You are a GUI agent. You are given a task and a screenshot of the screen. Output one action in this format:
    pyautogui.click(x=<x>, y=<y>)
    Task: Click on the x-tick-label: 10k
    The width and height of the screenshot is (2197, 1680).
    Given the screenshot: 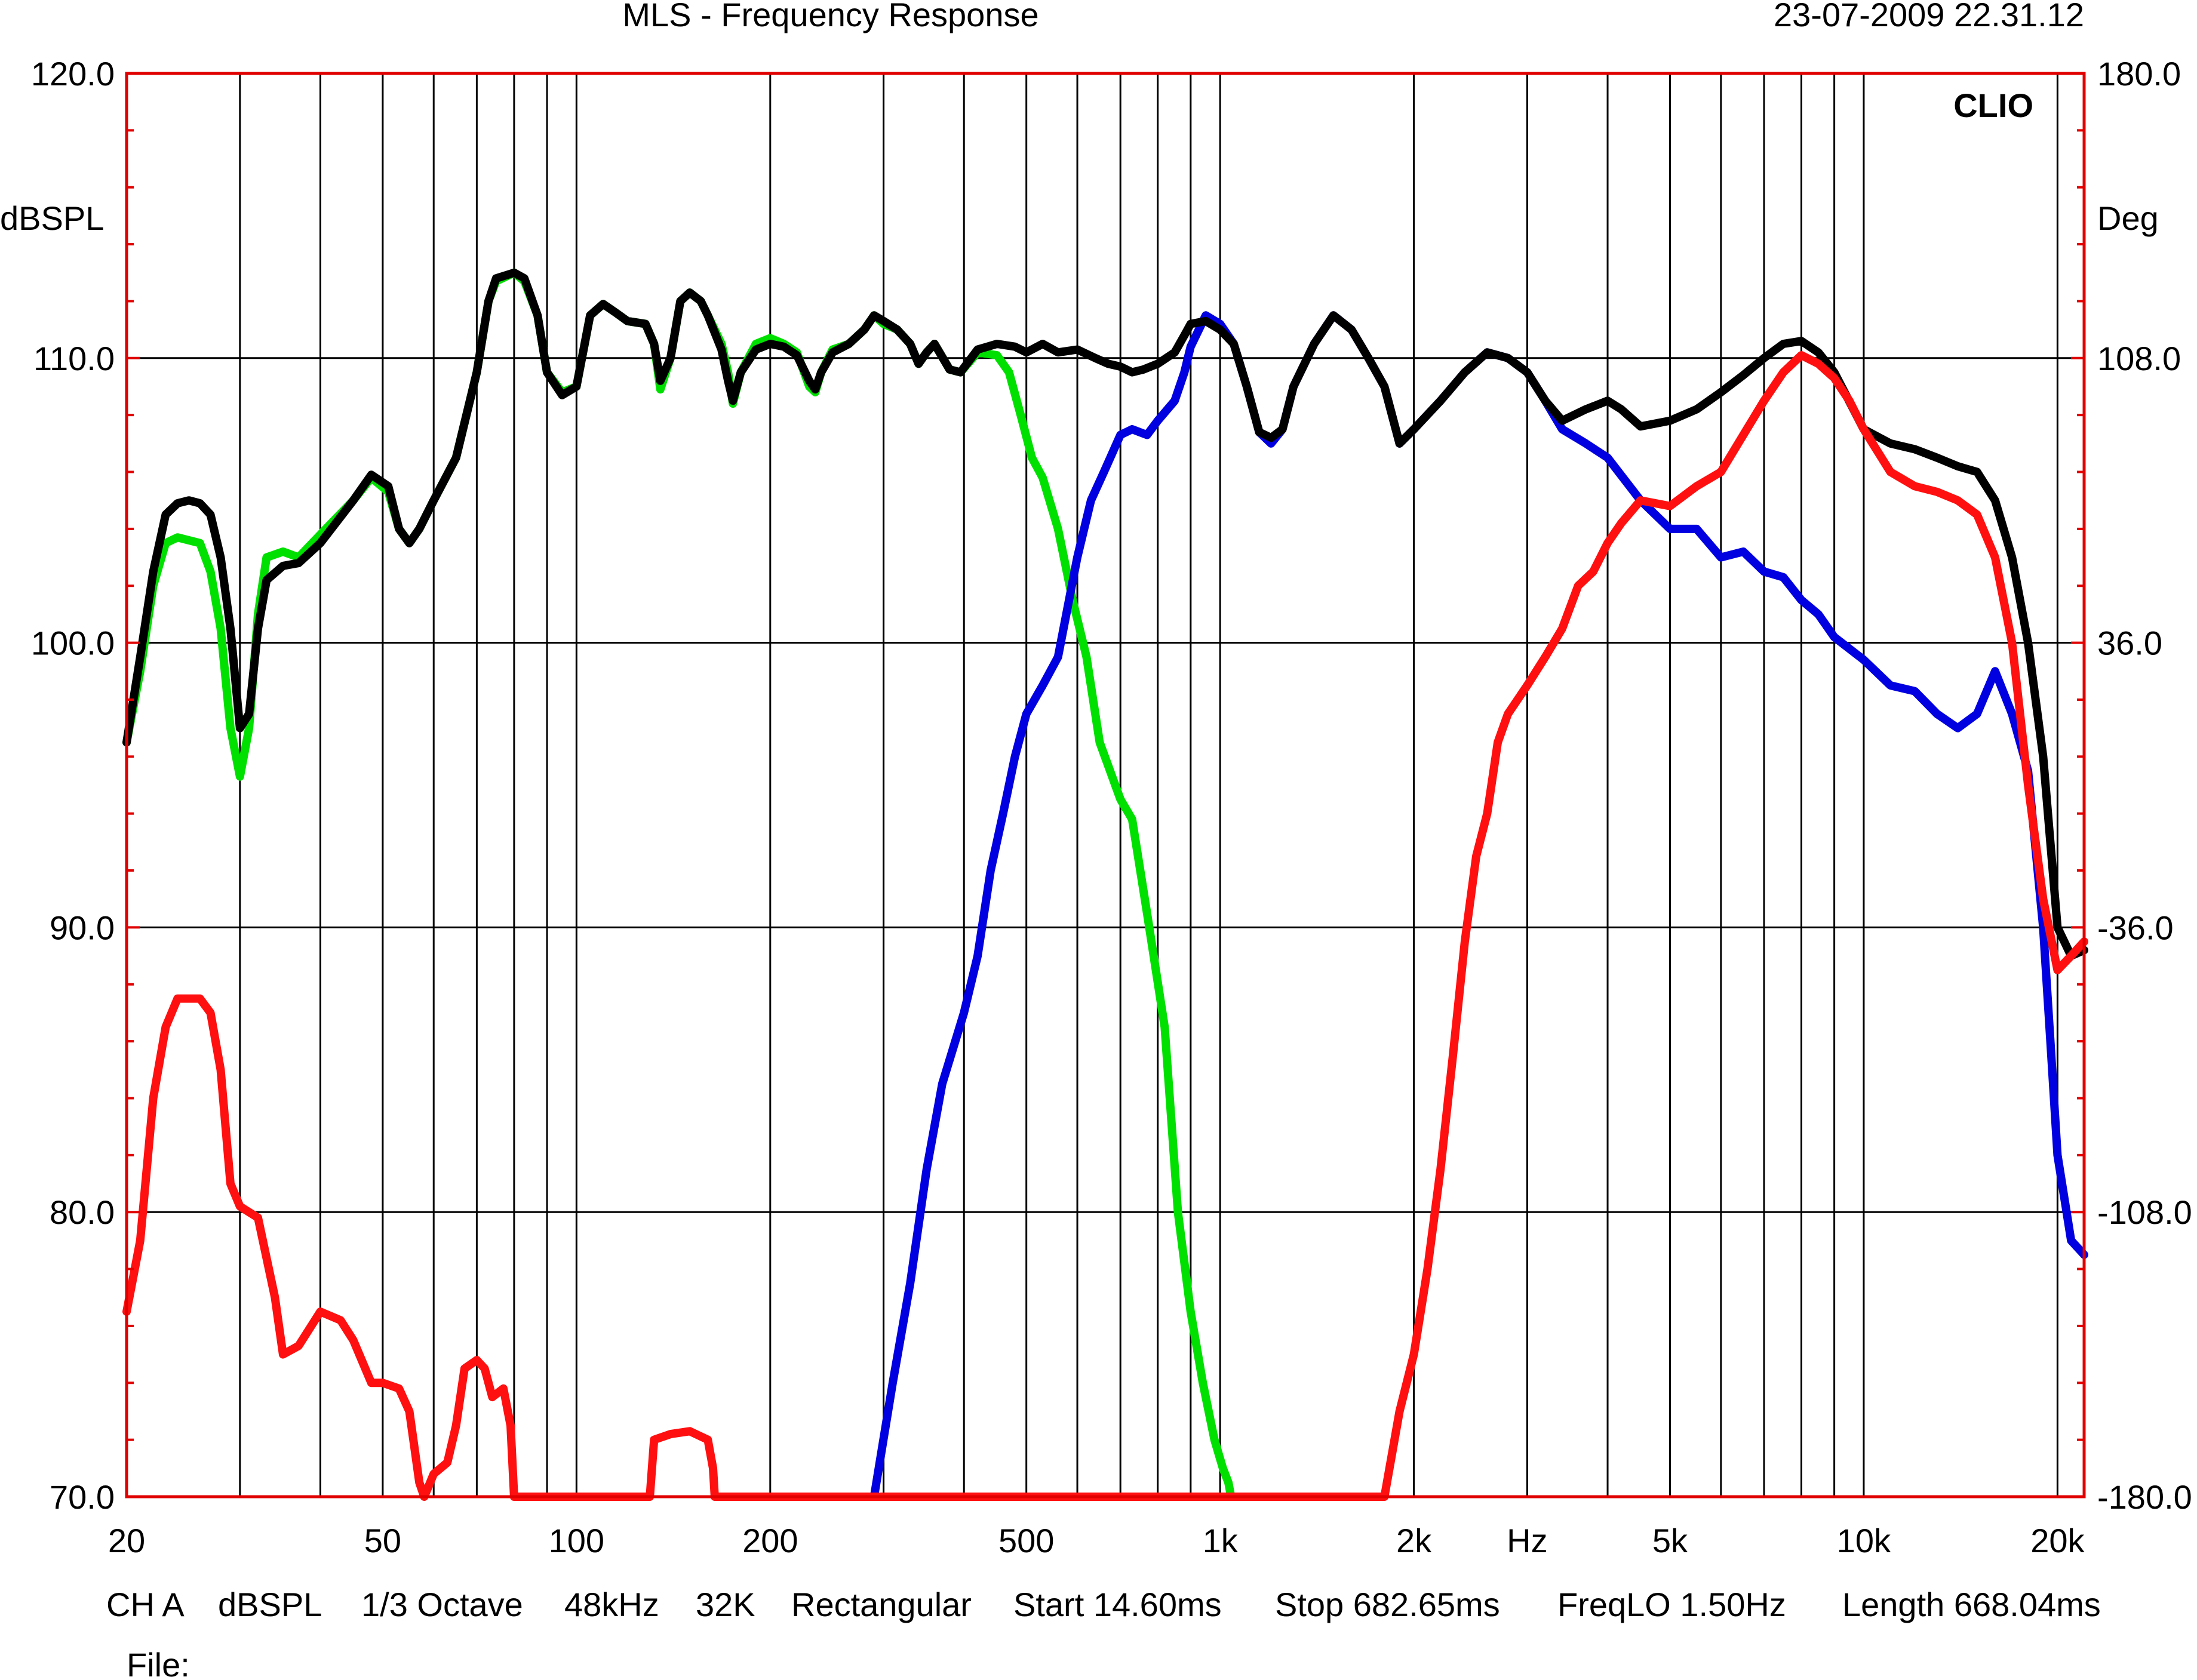 What is the action you would take?
    pyautogui.click(x=1864, y=1540)
    